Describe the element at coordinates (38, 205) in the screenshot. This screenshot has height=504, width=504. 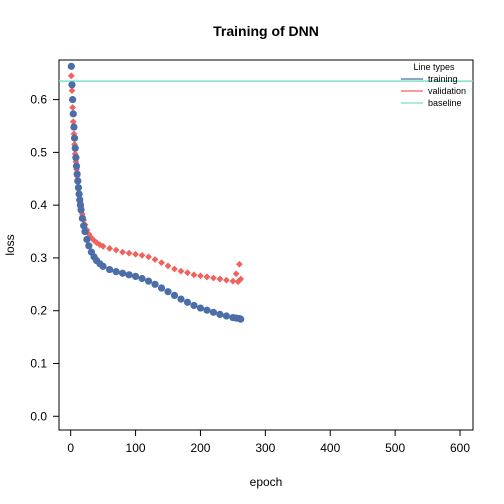
I see `y-tick-label: 0.4` at that location.